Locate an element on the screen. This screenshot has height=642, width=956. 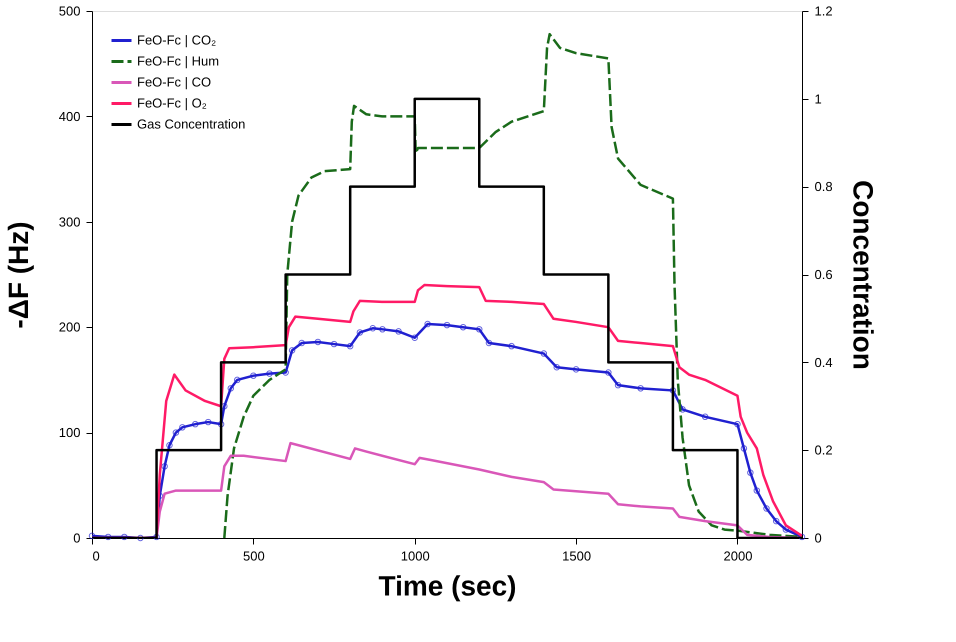
y2-tick-label: 0.4 is located at coordinates (823, 362).